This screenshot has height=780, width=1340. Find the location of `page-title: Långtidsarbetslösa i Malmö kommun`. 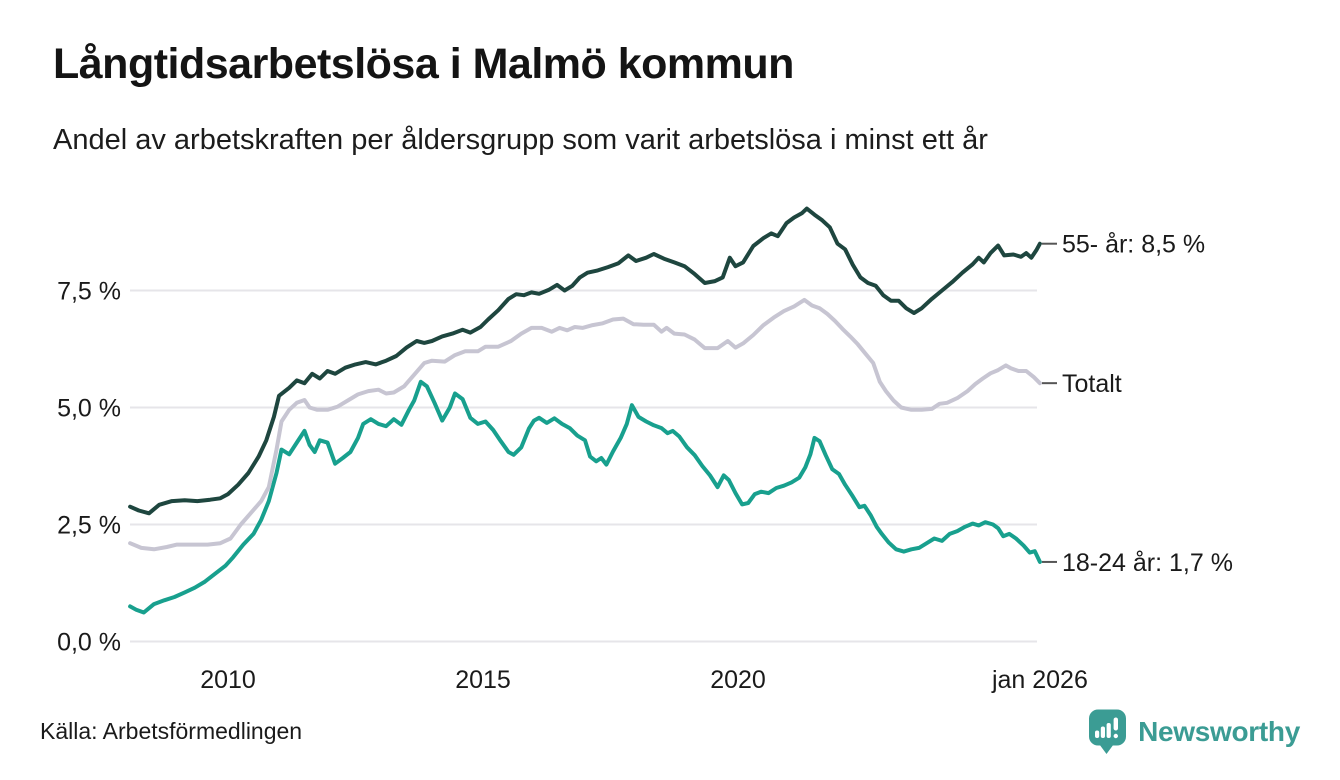

page-title: Långtidsarbetslösa i Malmö kommun is located at coordinates (423, 64).